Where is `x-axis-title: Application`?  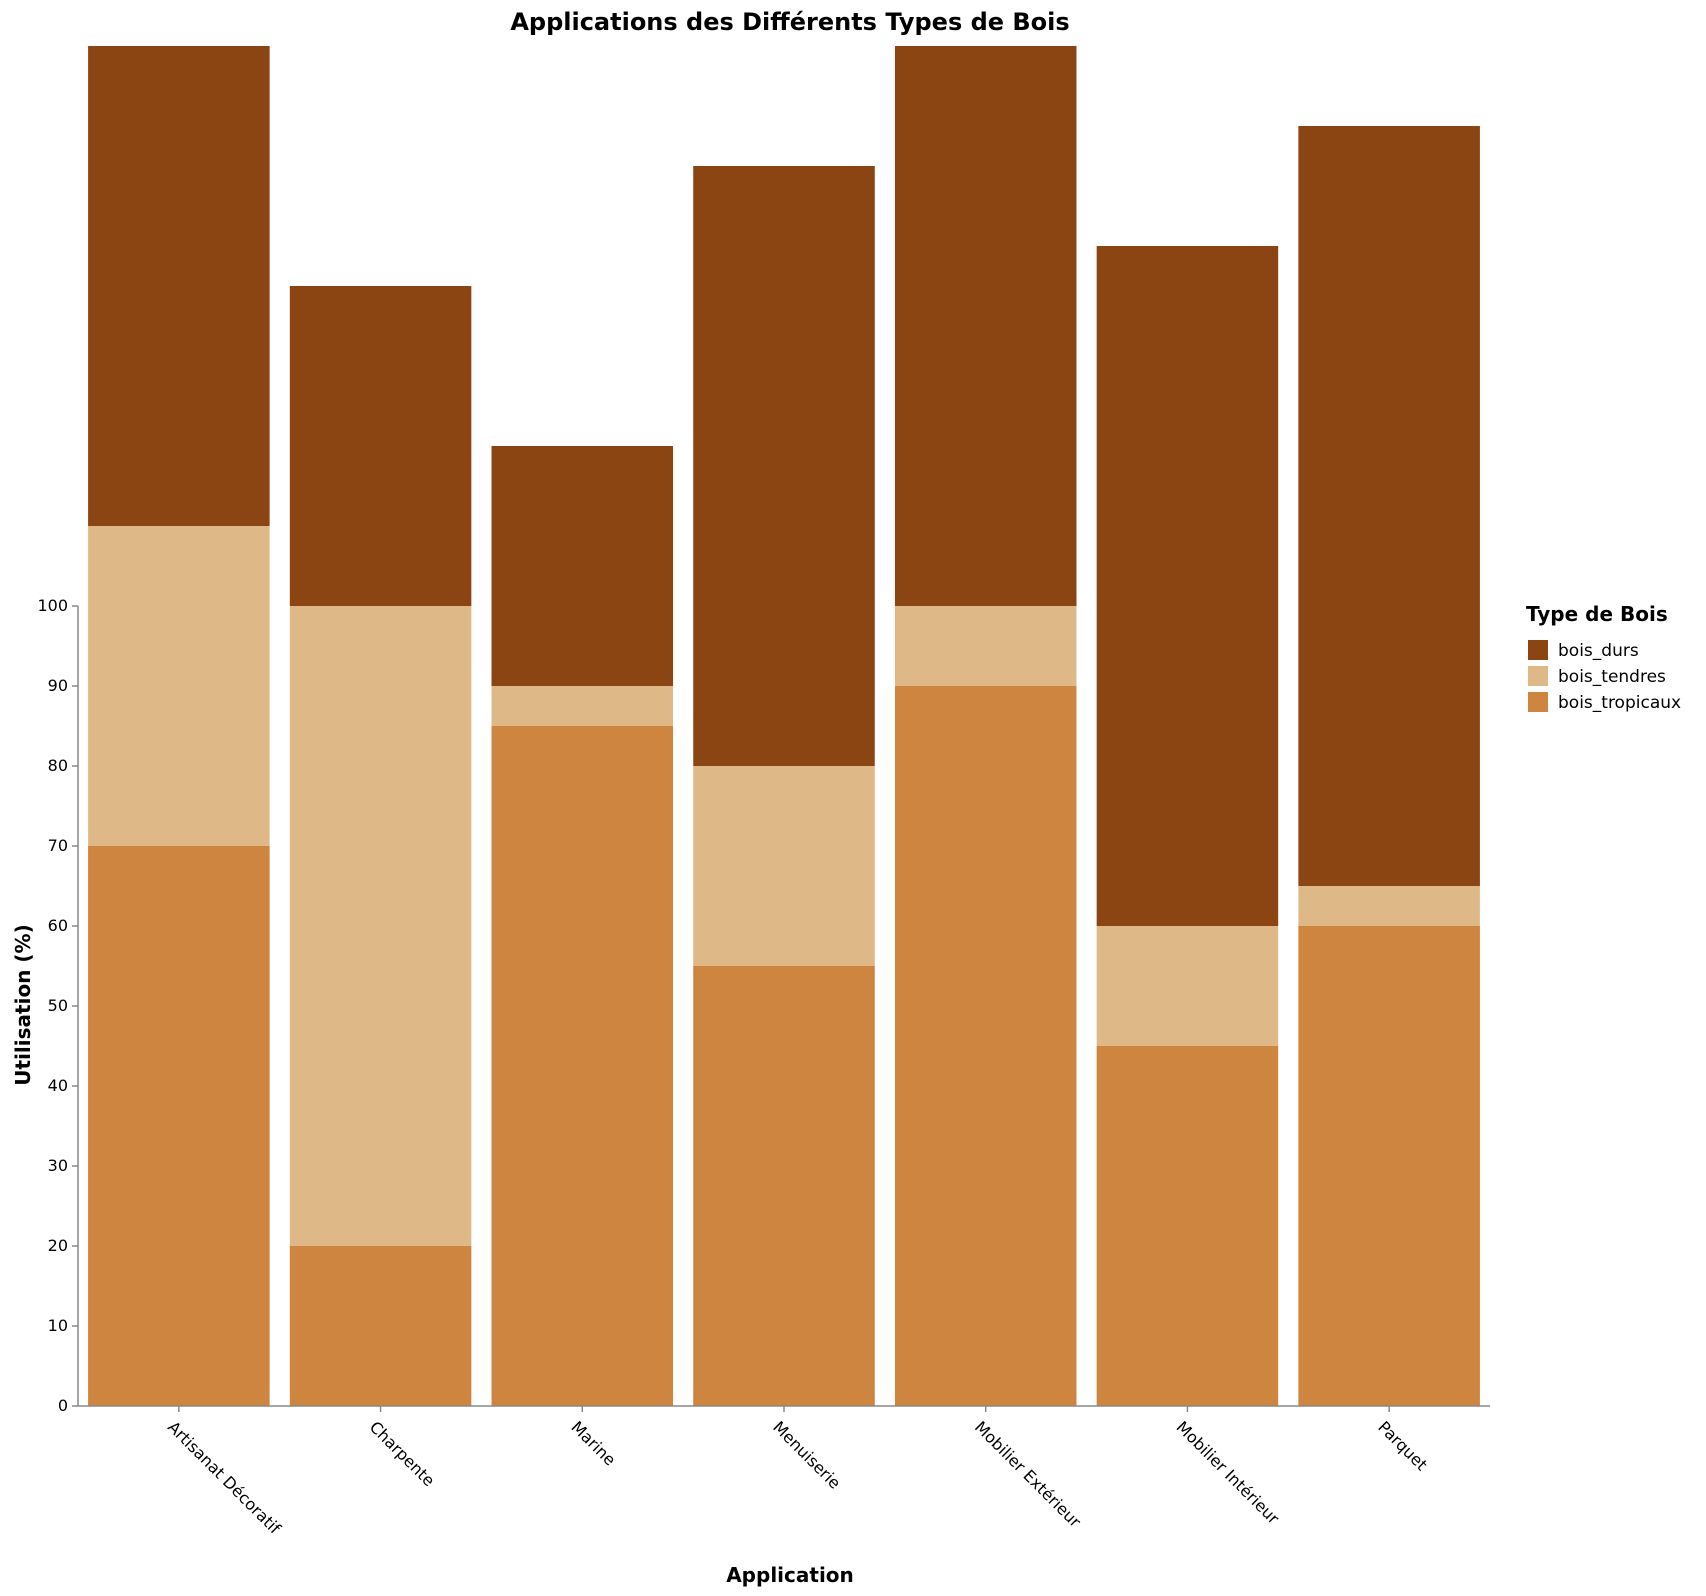
x-axis-title: Application is located at coordinates (790, 1575).